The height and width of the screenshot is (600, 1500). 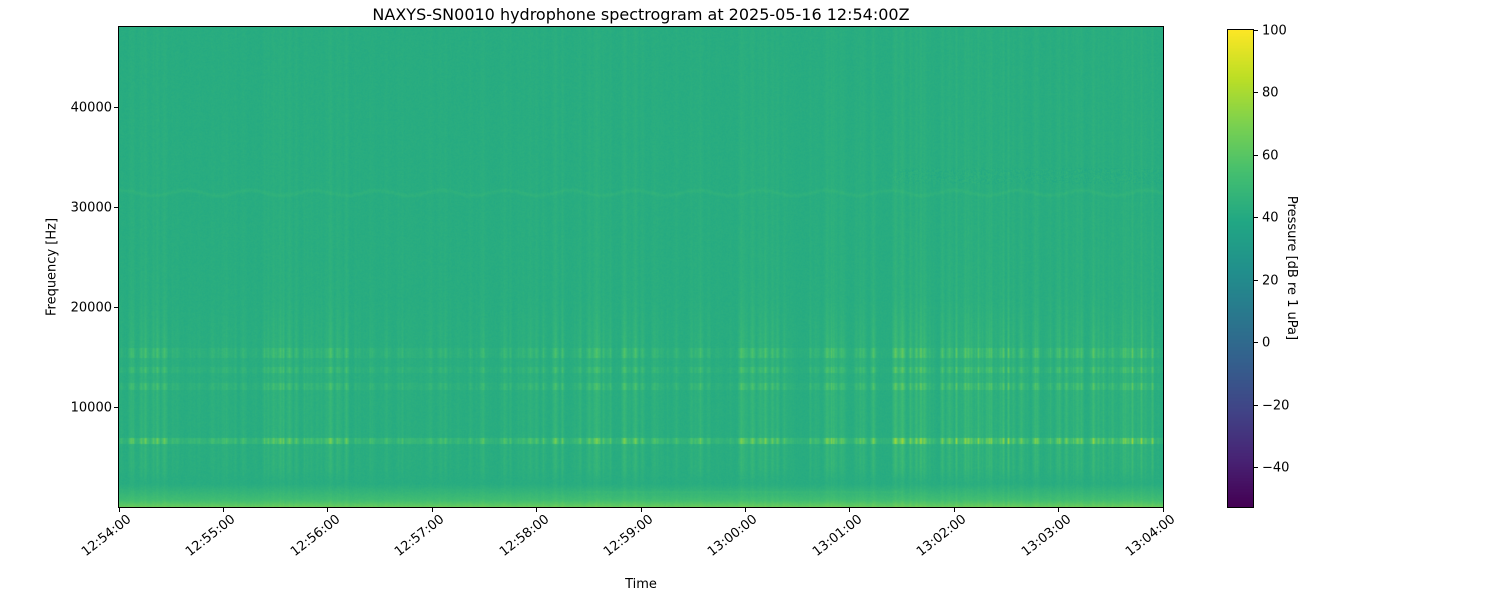 What do you see at coordinates (1276, 406) in the screenshot?
I see `colorbar-tick-label: −20` at bounding box center [1276, 406].